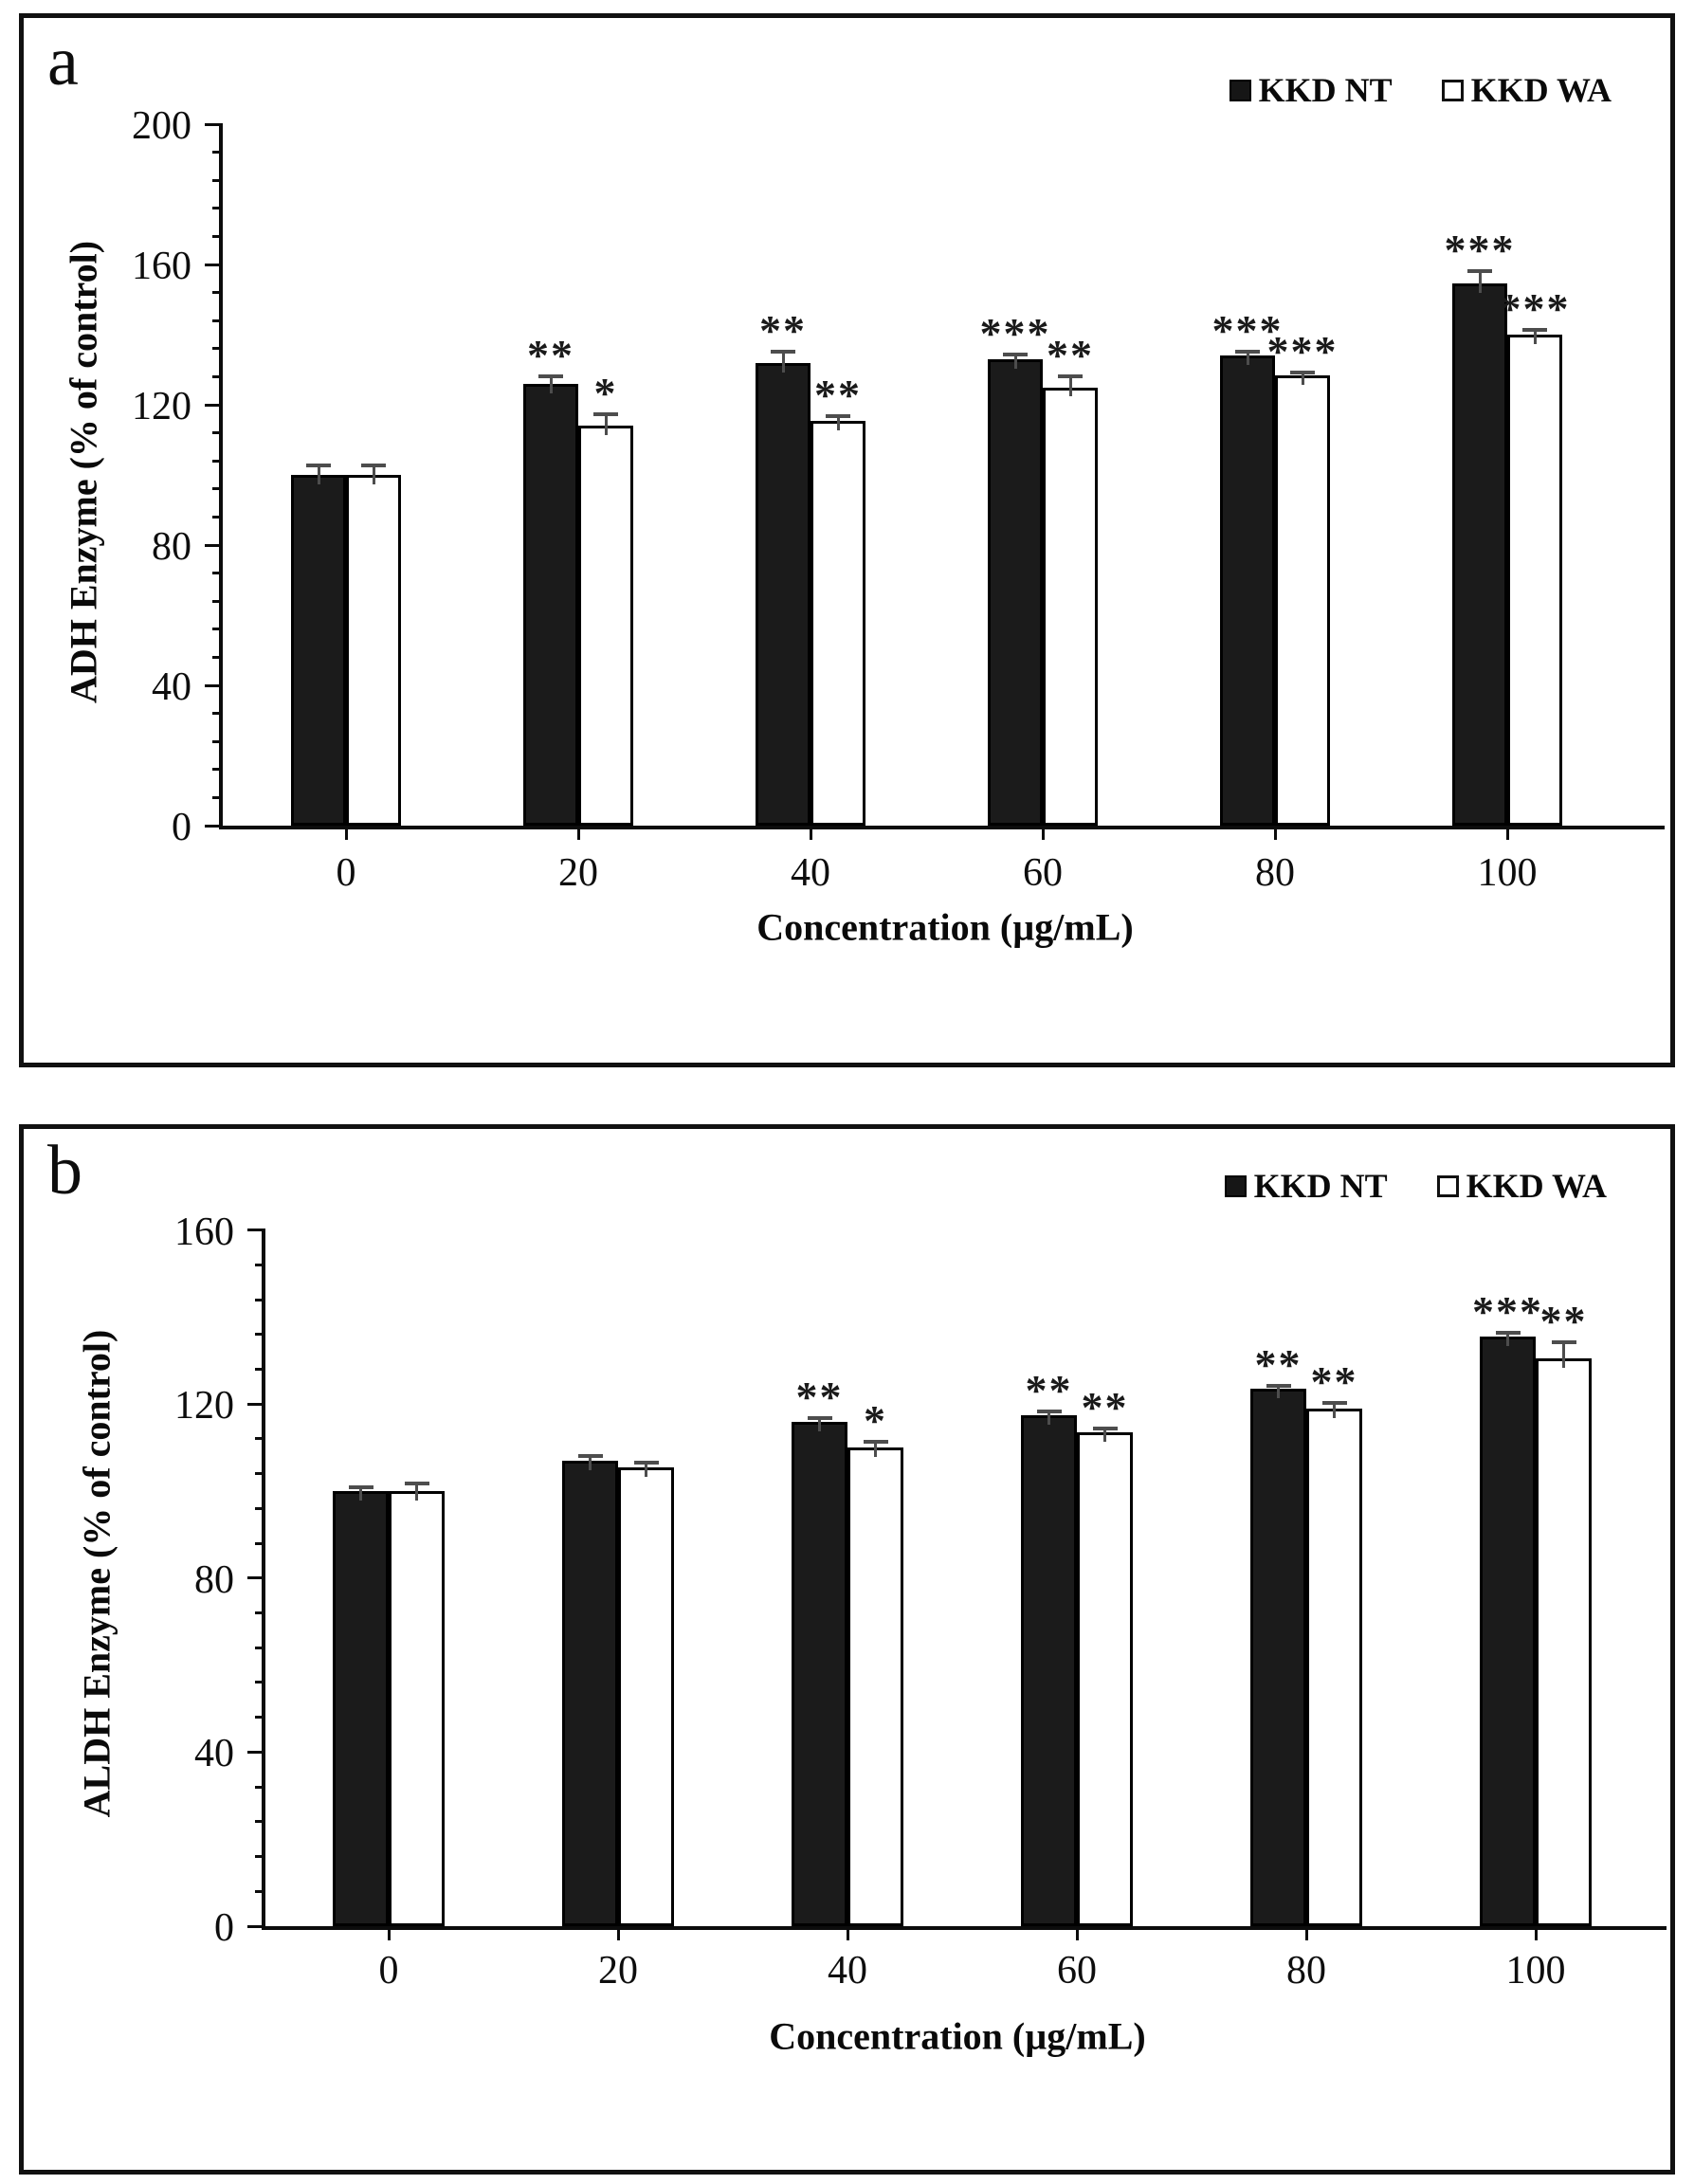 This screenshot has width=1694, height=2184. I want to click on y-tick-label: 80, so click(171, 547).